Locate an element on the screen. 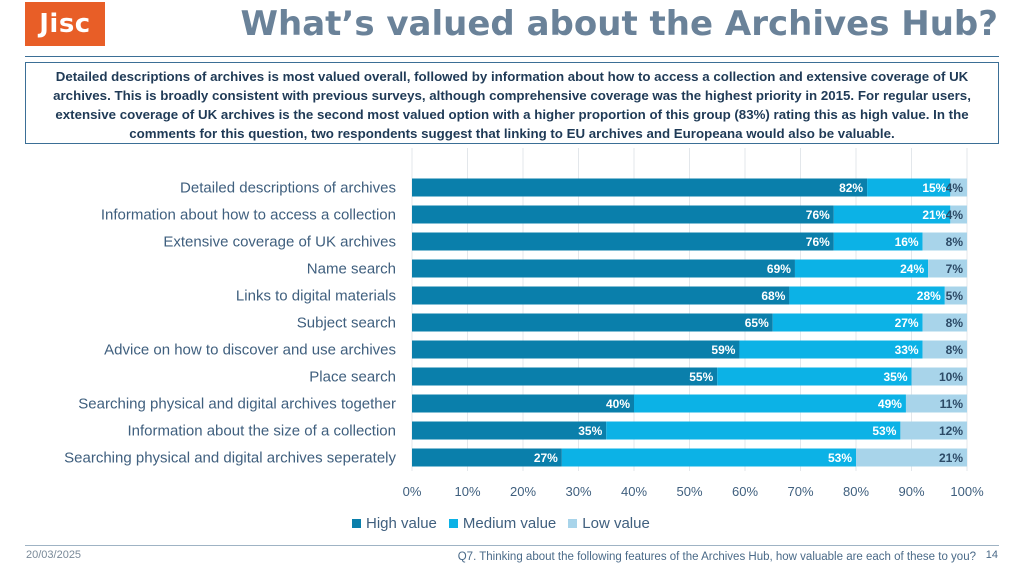 The height and width of the screenshot is (576, 1024). data-label-medium: 16% is located at coordinates (907, 242).